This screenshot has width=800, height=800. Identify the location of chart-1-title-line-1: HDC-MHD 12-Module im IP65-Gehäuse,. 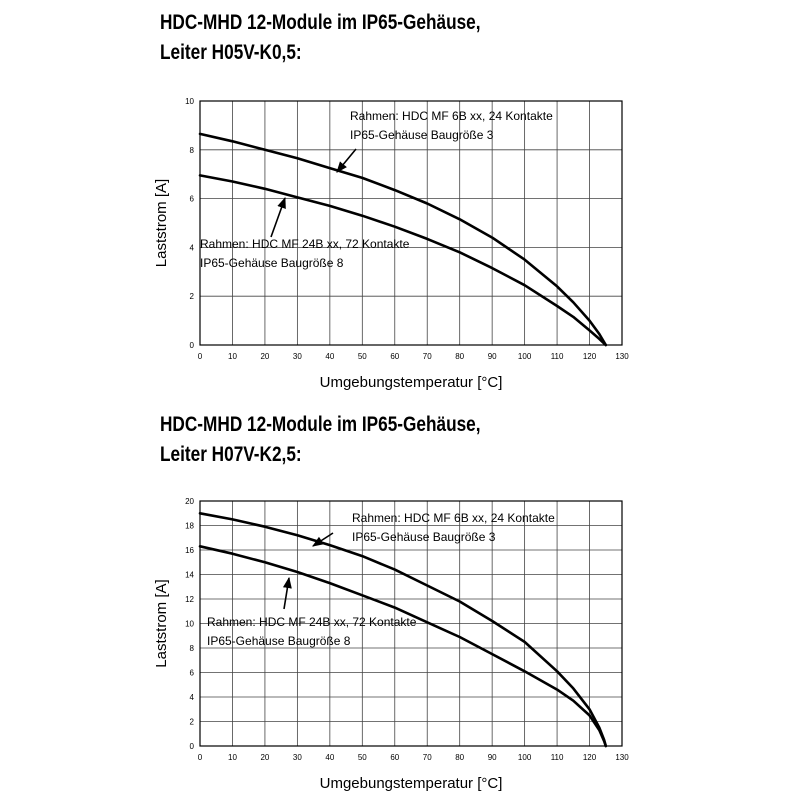
(320, 22).